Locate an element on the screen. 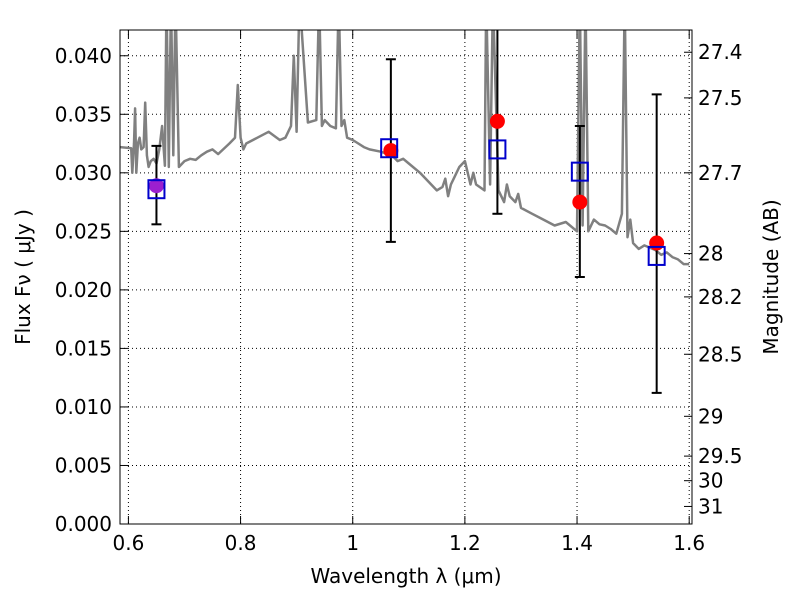 The width and height of the screenshot is (800, 600). y2-tick-label: 27.4 is located at coordinates (720, 52).